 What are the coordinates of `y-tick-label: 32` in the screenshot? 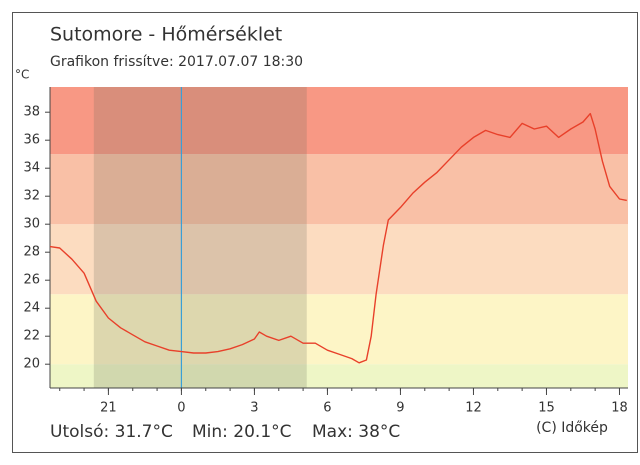 It's located at (31, 196).